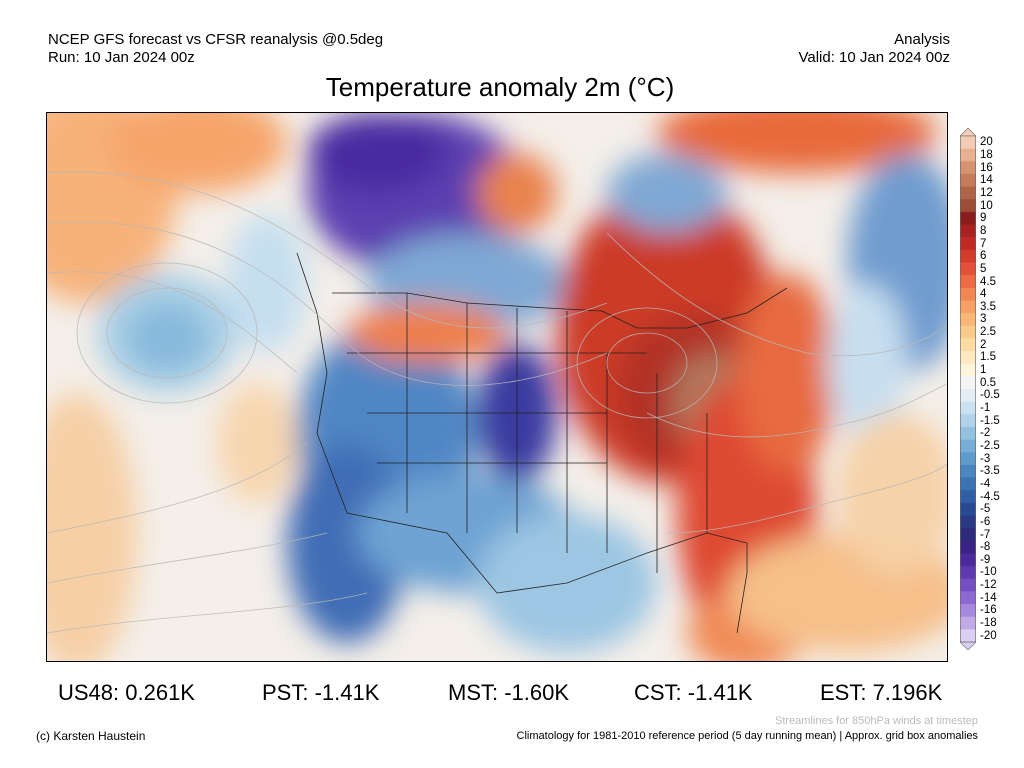 Image resolution: width=1024 pixels, height=768 pixels. Describe the element at coordinates (500, 87) in the screenshot. I see `map-title: Temperature anomaly 2m (°C)` at that location.